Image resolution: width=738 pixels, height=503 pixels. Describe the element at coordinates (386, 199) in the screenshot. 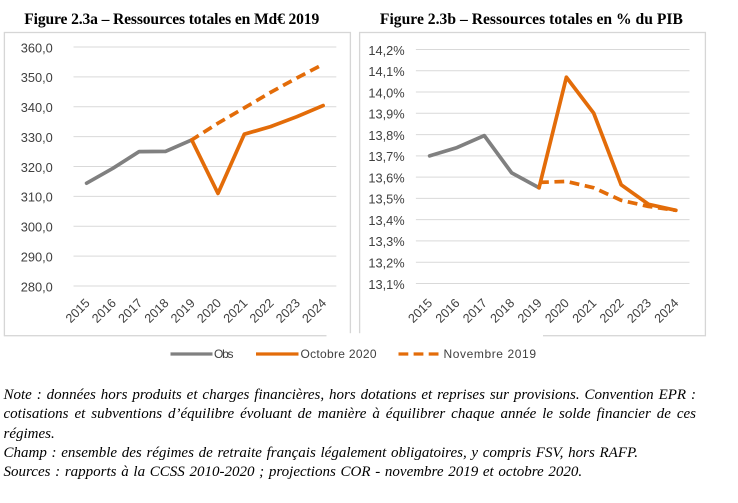

I see `svg-text: 13,5%` at that location.